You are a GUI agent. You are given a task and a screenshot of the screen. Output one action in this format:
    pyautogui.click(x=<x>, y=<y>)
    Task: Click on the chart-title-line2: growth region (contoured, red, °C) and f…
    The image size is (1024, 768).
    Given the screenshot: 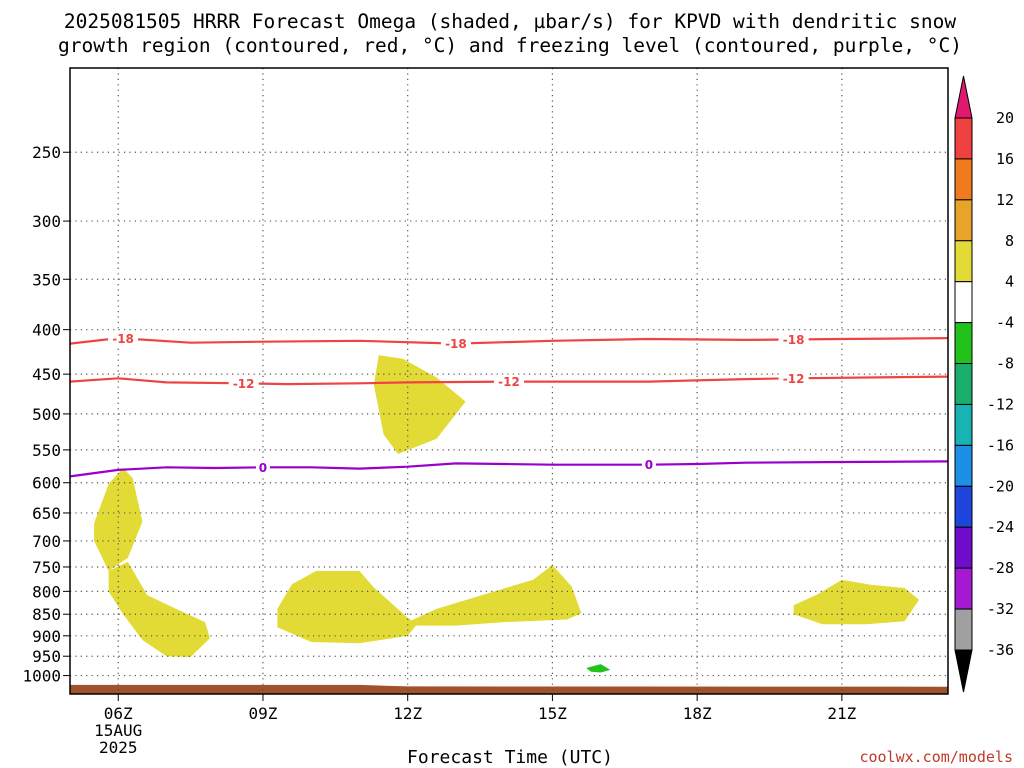 What is the action you would take?
    pyautogui.click(x=510, y=45)
    